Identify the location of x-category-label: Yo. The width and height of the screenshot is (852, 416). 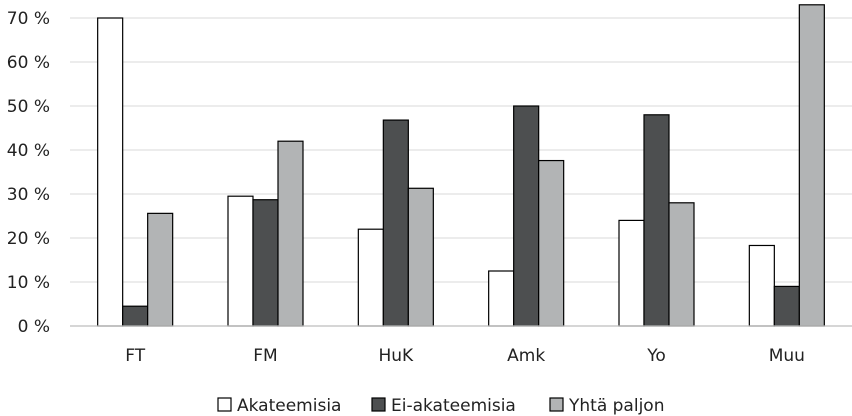
(656, 356).